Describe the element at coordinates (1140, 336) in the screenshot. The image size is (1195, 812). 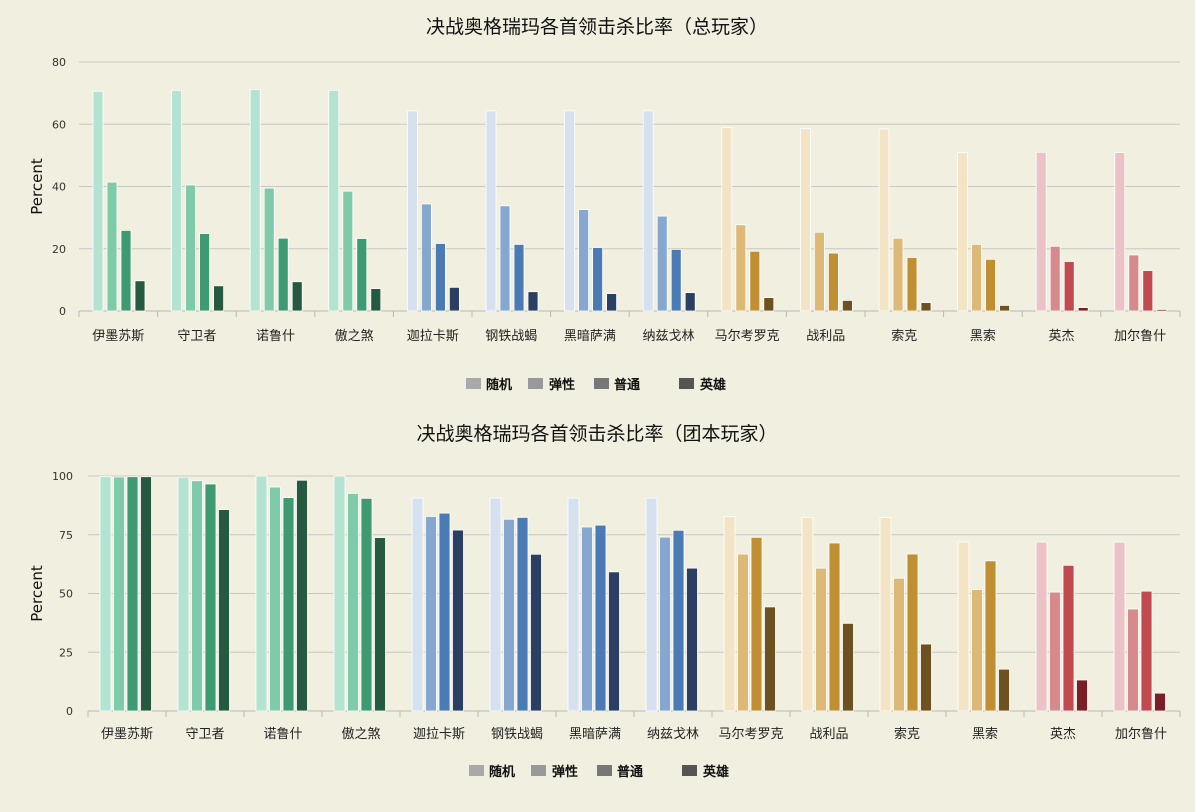
I see `x-category-label: 加尔鲁什` at that location.